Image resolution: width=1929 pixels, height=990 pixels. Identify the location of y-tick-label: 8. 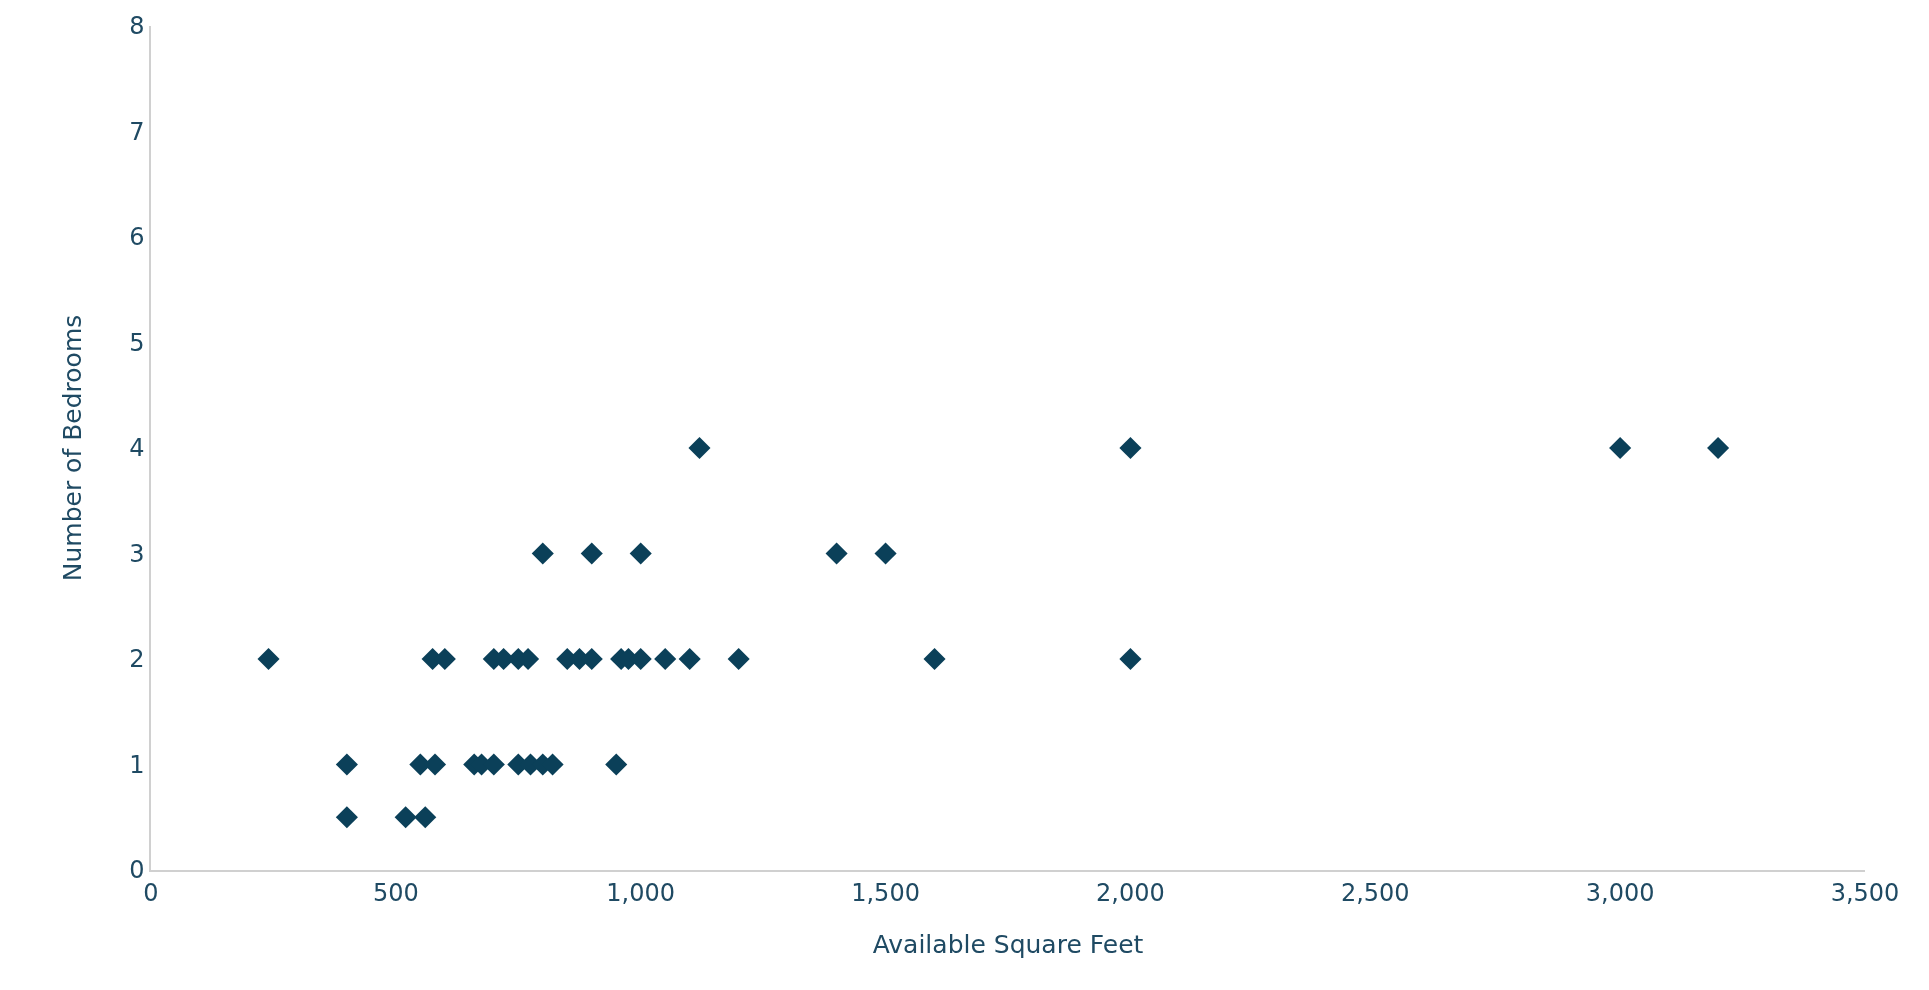
(137, 26).